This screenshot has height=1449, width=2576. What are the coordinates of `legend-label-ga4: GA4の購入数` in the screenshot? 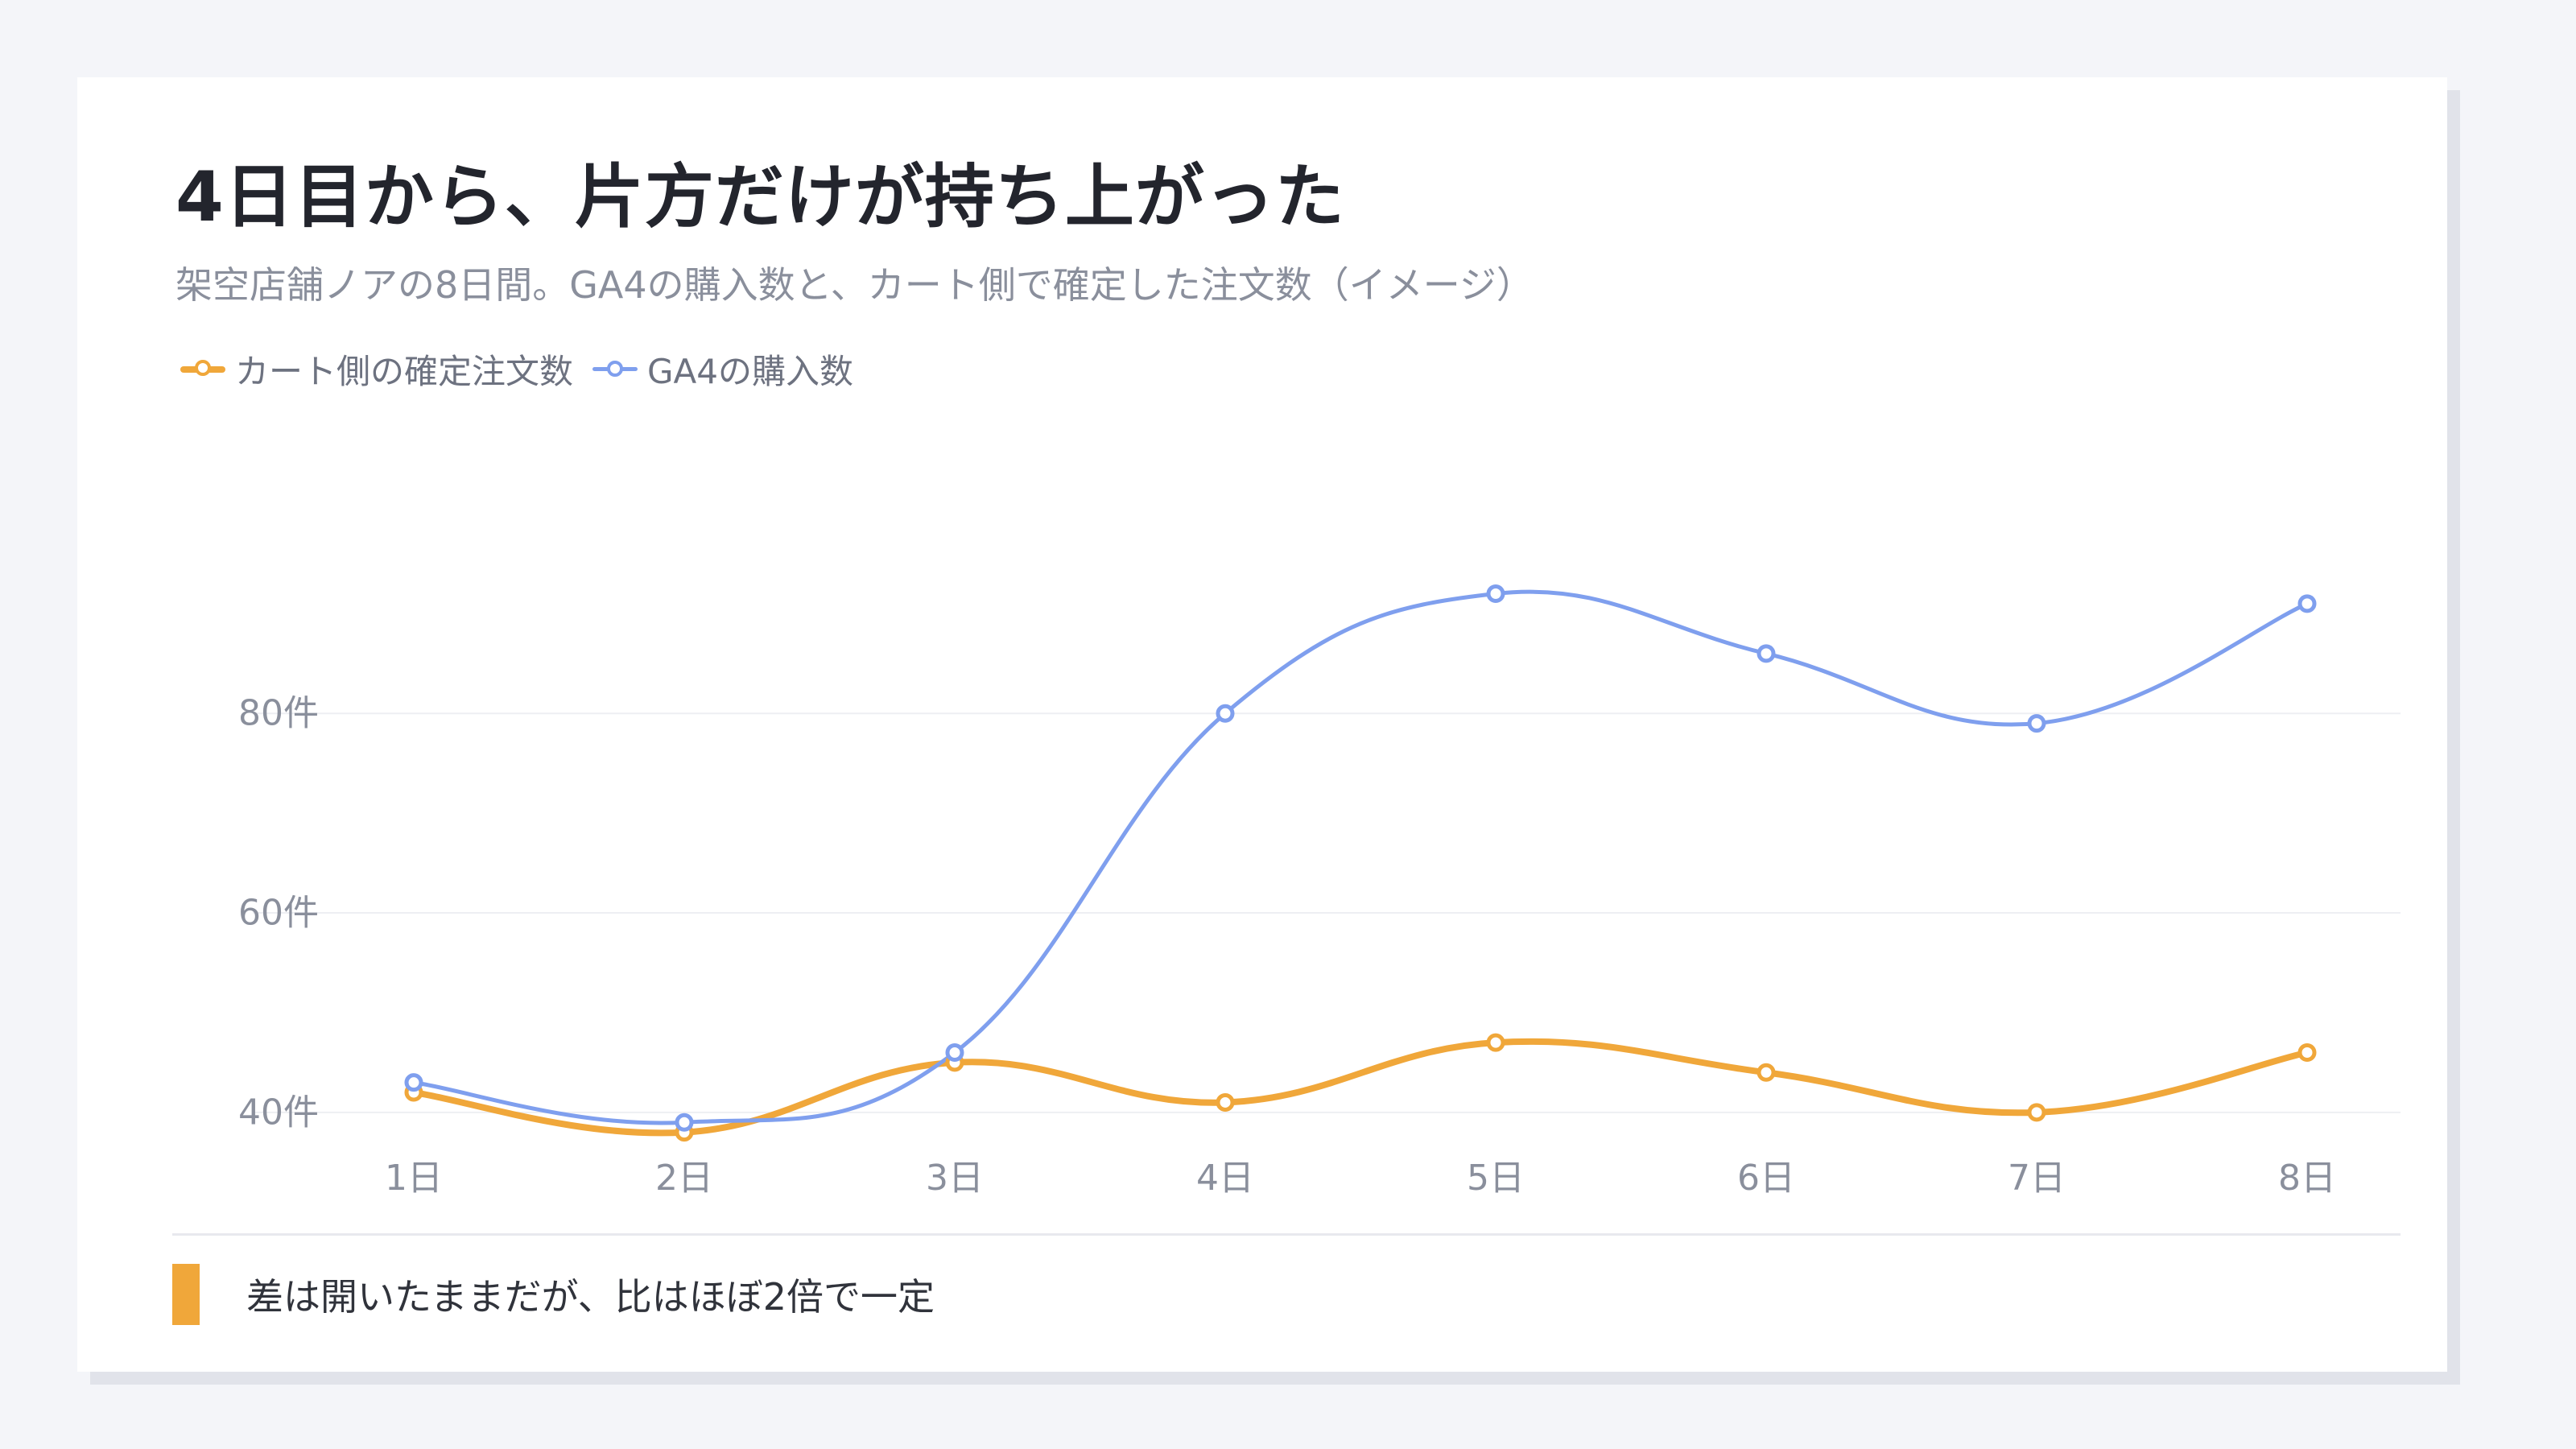 It's located at (750, 371).